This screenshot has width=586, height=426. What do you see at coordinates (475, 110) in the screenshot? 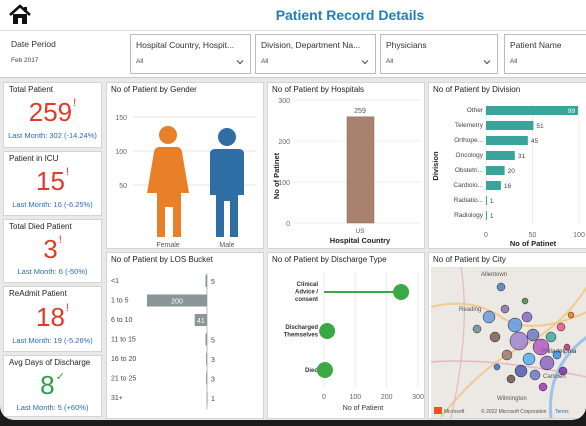
I see `category-label: Other` at bounding box center [475, 110].